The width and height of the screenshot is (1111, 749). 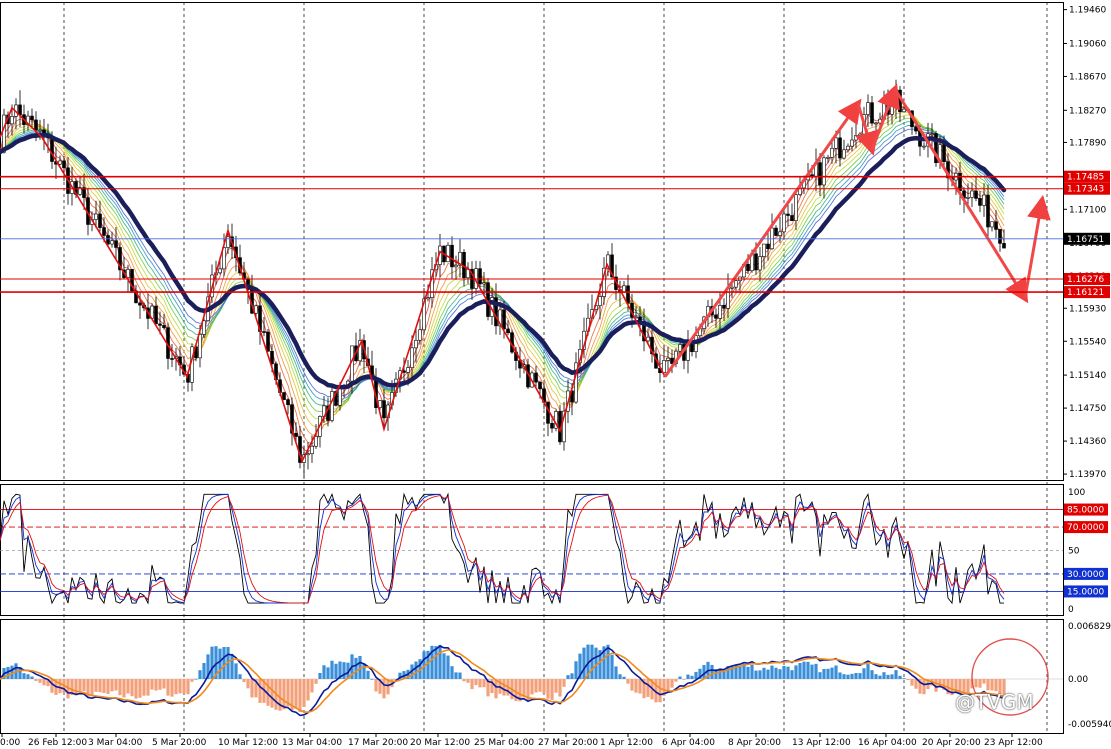 What do you see at coordinates (1087, 11) in the screenshot?
I see `price-tick-label: 1.19460` at bounding box center [1087, 11].